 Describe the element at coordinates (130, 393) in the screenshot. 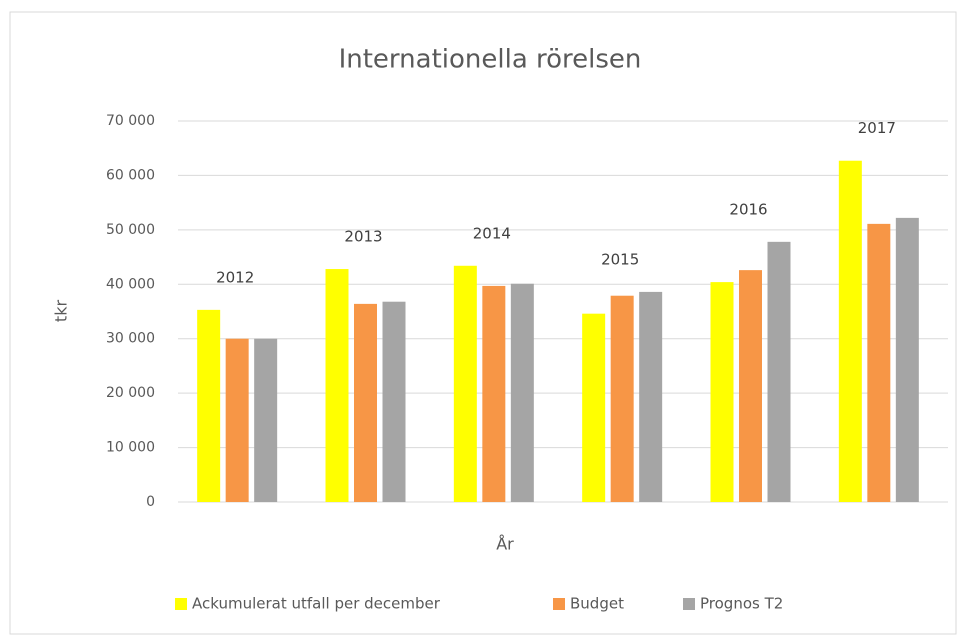

I see `y-tick-label: 20 000` at that location.